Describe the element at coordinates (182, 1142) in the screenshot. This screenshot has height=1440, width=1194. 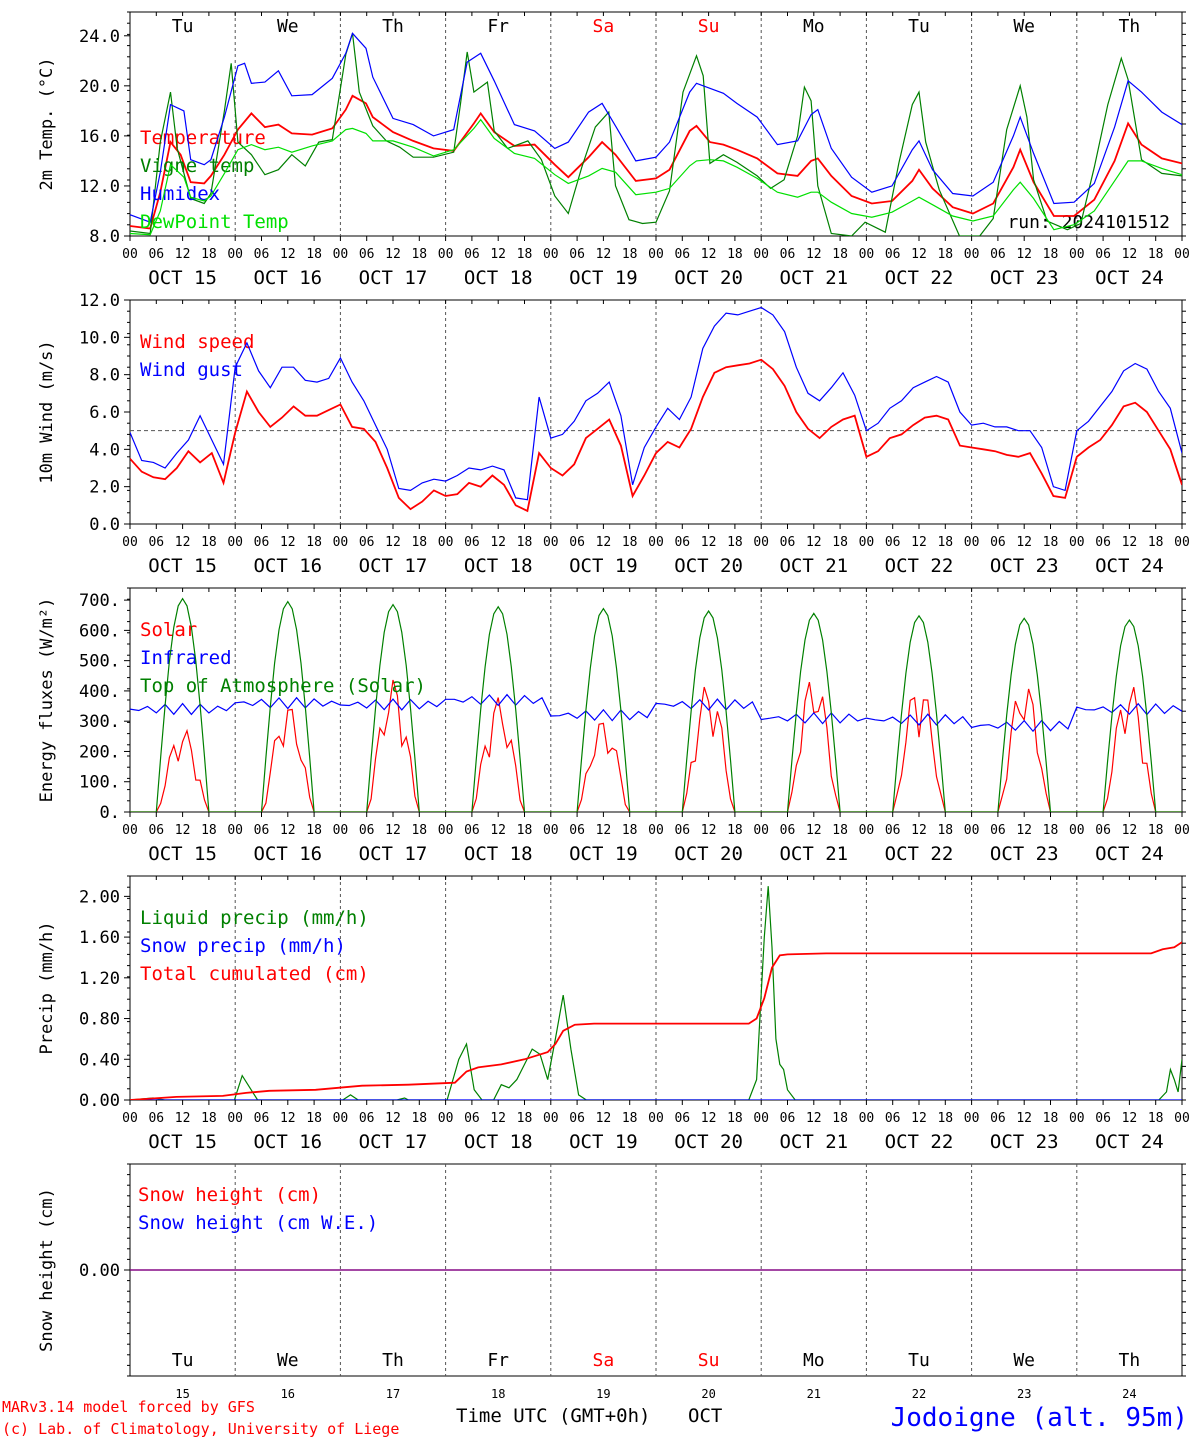
I see `date-label: OCT 15` at that location.